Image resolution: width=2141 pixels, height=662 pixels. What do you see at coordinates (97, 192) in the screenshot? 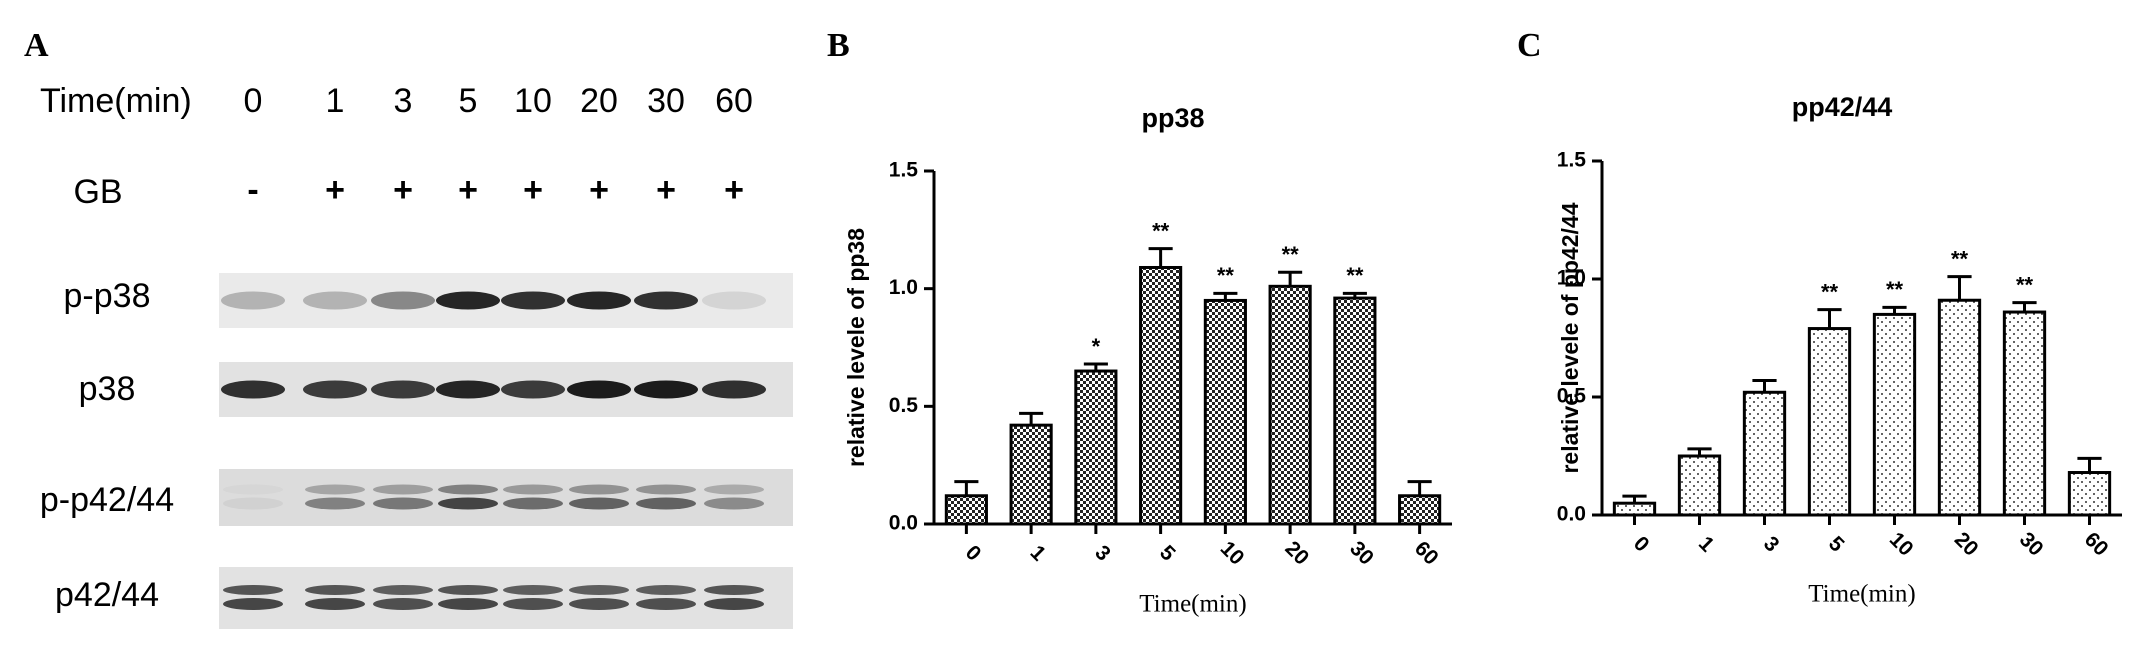
I see `treatment-label: GB` at bounding box center [97, 192].